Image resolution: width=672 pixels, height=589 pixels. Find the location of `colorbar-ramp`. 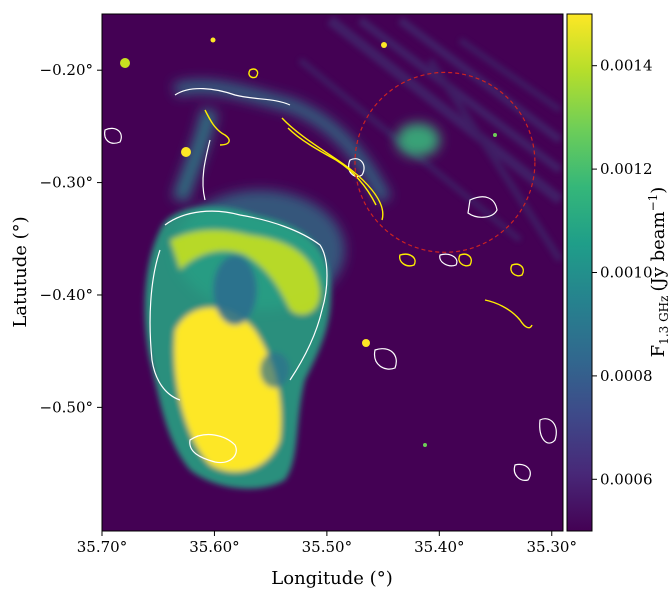

colorbar-ramp is located at coordinates (579, 272).